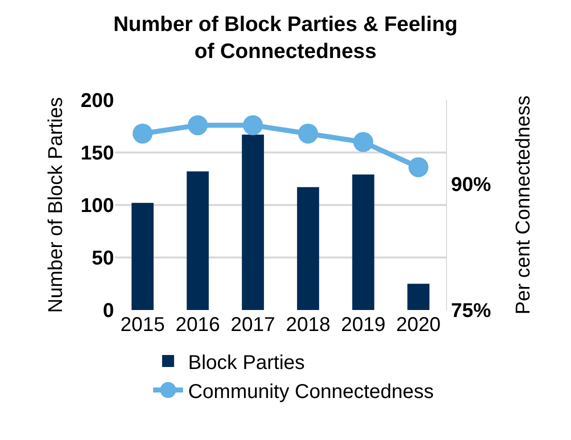  What do you see at coordinates (142, 325) in the screenshot?
I see `x-tick-label: 2015` at bounding box center [142, 325].